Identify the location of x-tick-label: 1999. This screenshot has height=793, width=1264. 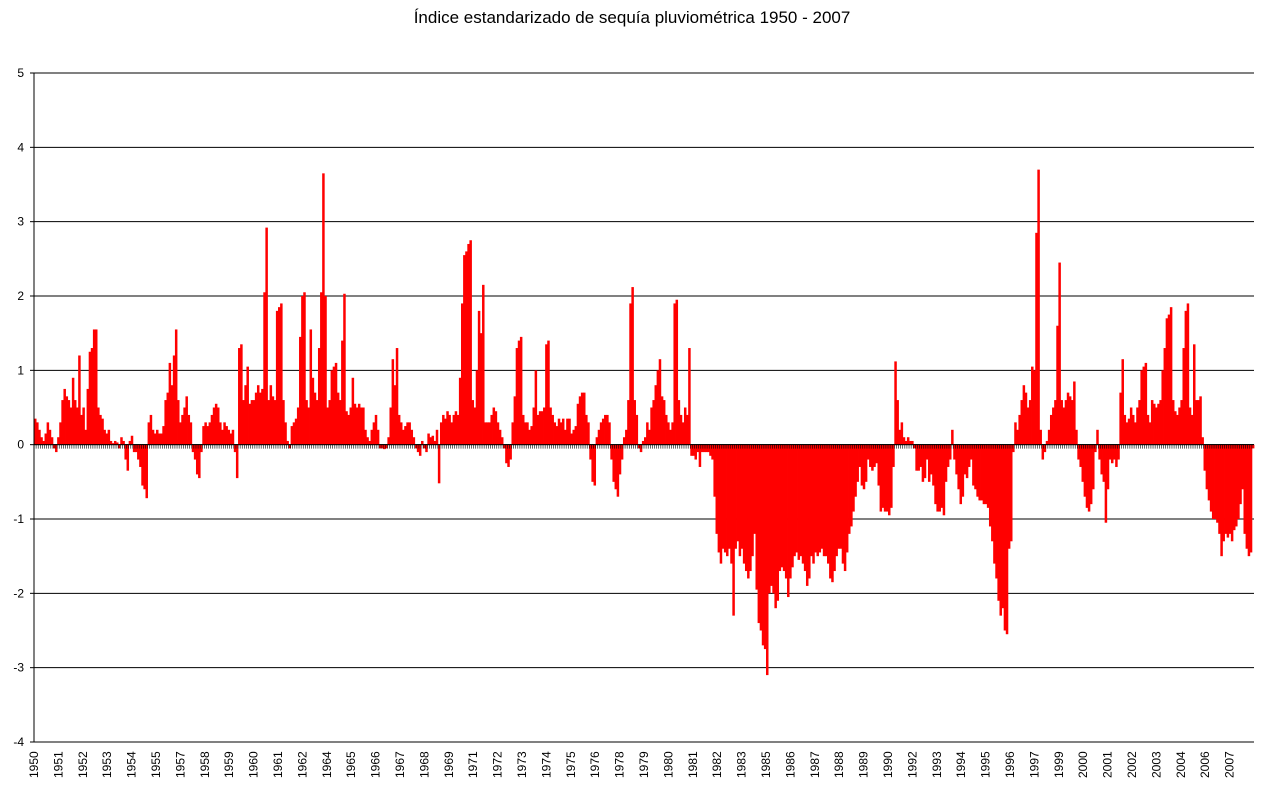
(1059, 764).